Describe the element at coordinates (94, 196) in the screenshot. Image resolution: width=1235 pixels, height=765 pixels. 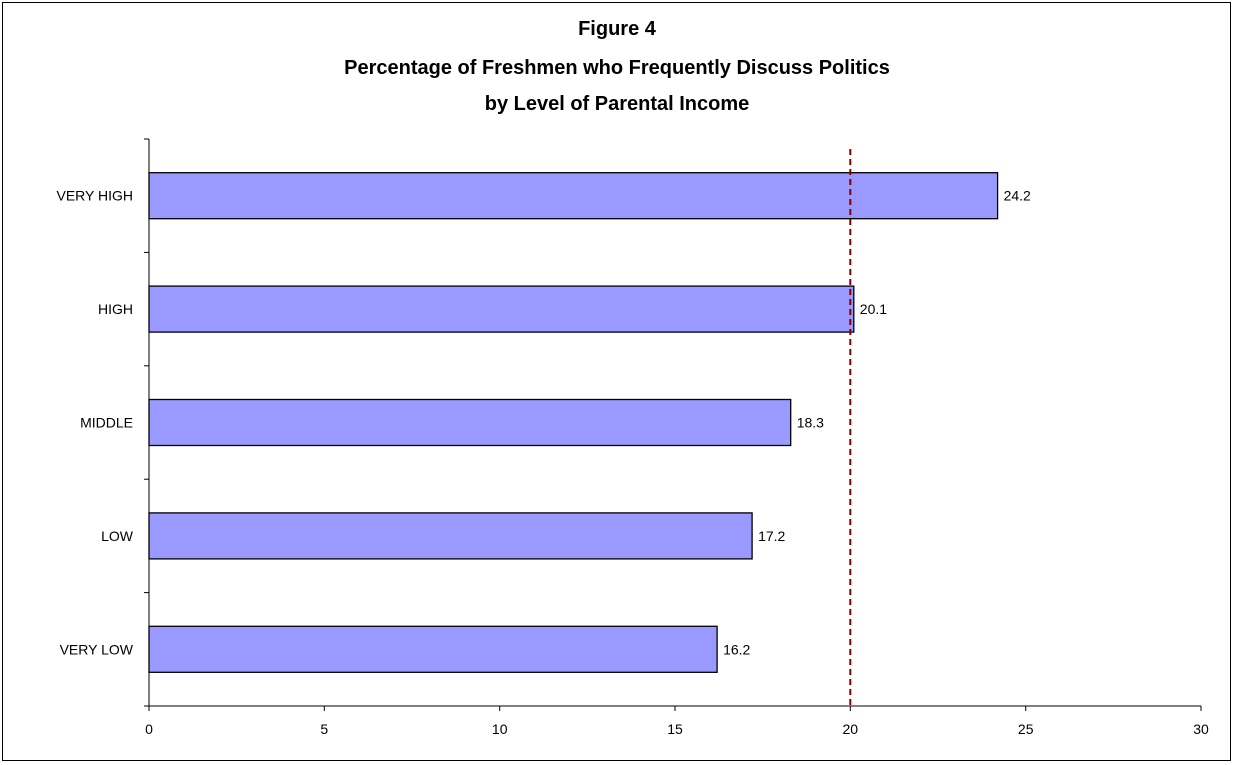
I see `y-tick-label: VERY HIGH` at that location.